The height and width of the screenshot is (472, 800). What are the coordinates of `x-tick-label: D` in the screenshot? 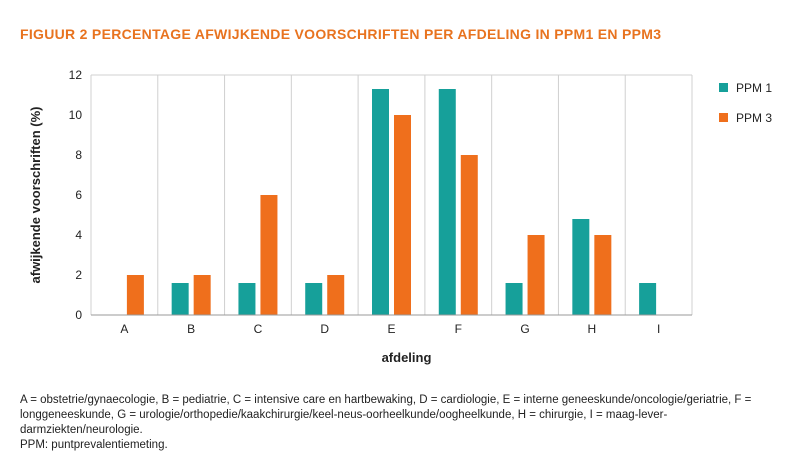 It's located at (324, 329).